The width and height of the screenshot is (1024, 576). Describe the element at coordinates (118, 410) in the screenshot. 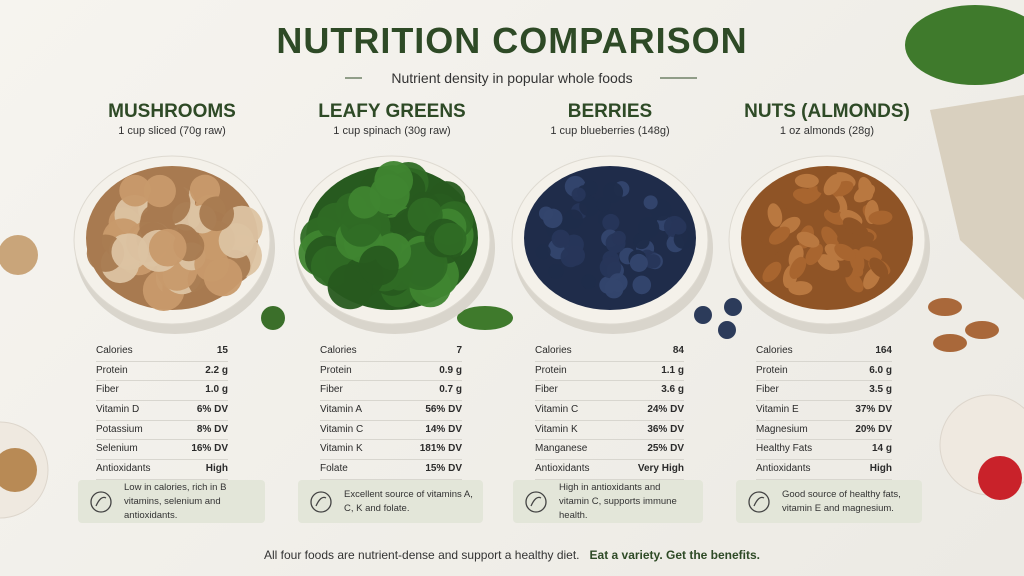

I see `nutrient-label: Vitamin D` at that location.